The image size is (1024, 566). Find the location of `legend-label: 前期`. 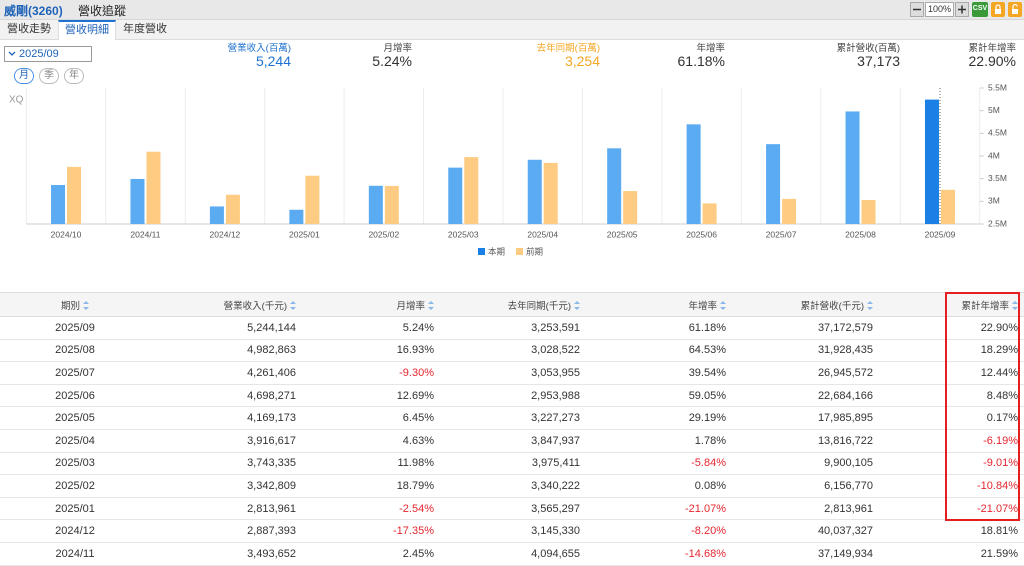

legend-label: 前期 is located at coordinates (534, 251).